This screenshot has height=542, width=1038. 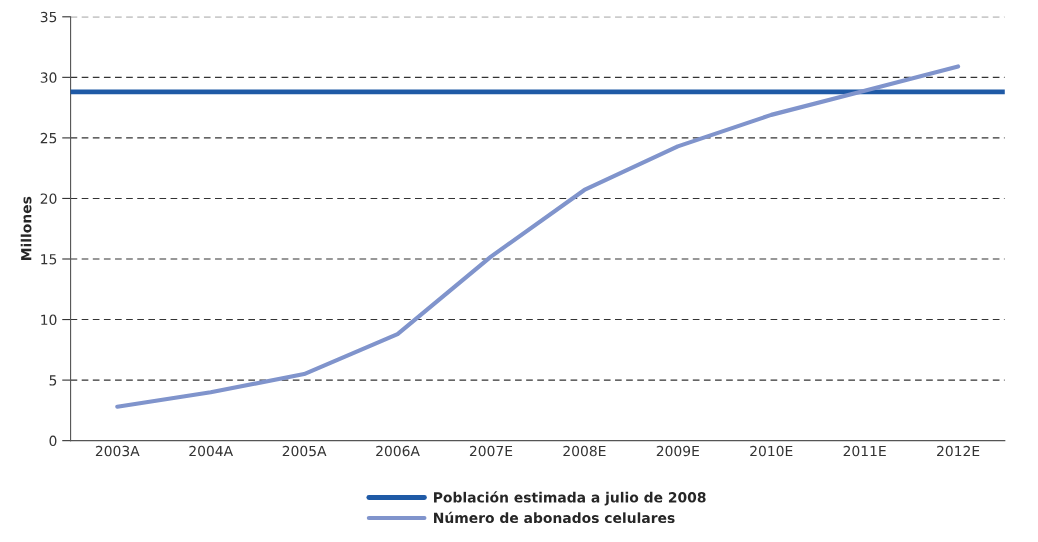 I want to click on x-tick-label: 2012E, so click(x=958, y=451).